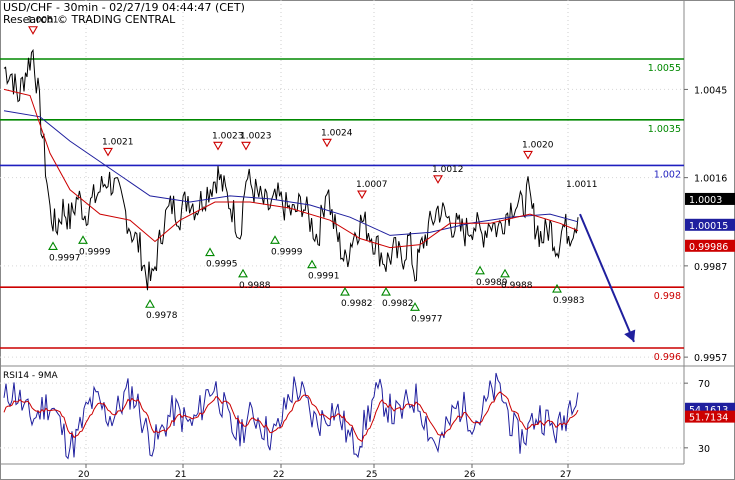 This screenshot has height=480, width=735. I want to click on chart-source: Research © TRADING CENTRAL, so click(89, 19).